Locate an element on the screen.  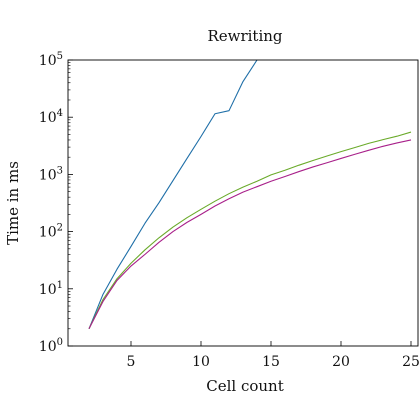
y-axis-label: Time in ms is located at coordinates (13, 203).